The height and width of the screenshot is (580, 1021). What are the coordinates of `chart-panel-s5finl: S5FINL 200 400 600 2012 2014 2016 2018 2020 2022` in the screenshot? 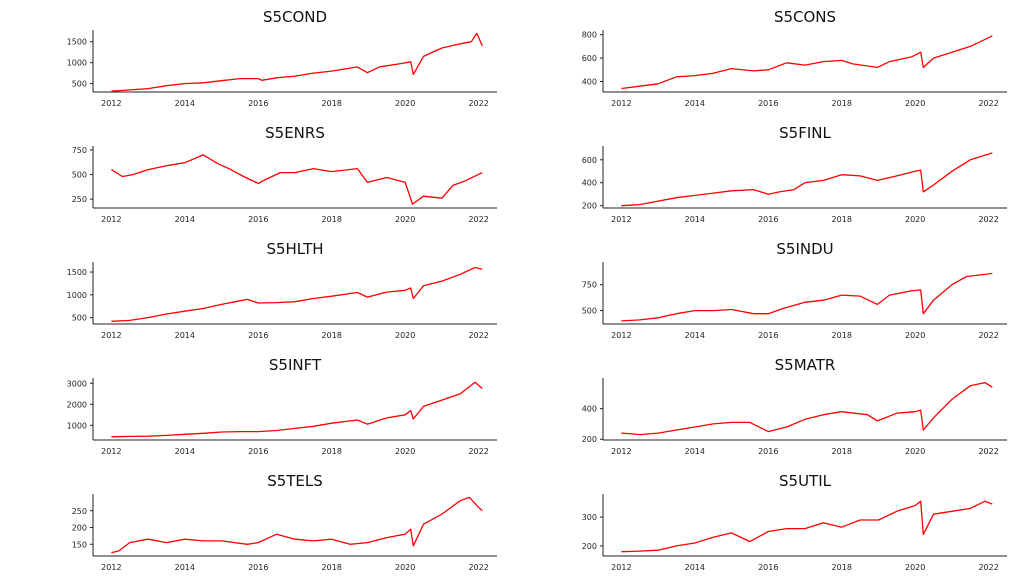 It's located at (765, 174).